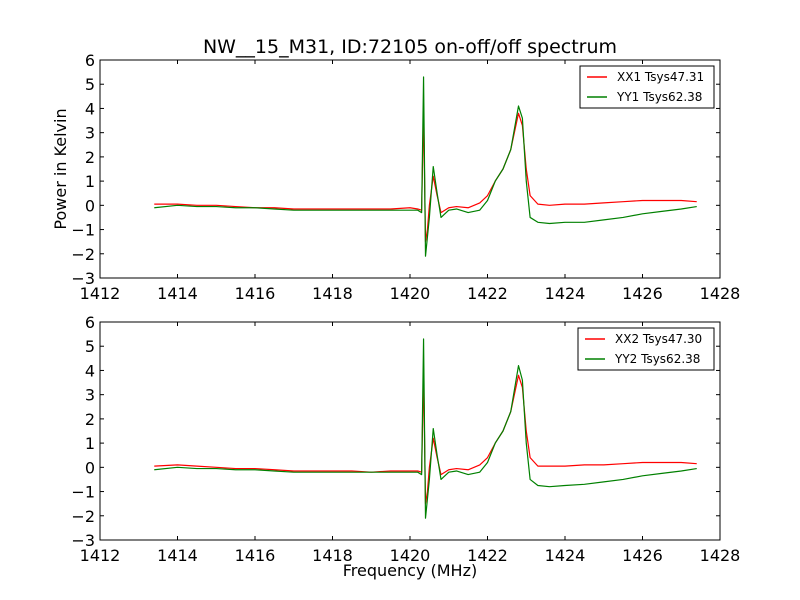 The height and width of the screenshot is (600, 800). What do you see at coordinates (659, 97) in the screenshot?
I see `legend-label: YY1 Tsys62.38` at bounding box center [659, 97].